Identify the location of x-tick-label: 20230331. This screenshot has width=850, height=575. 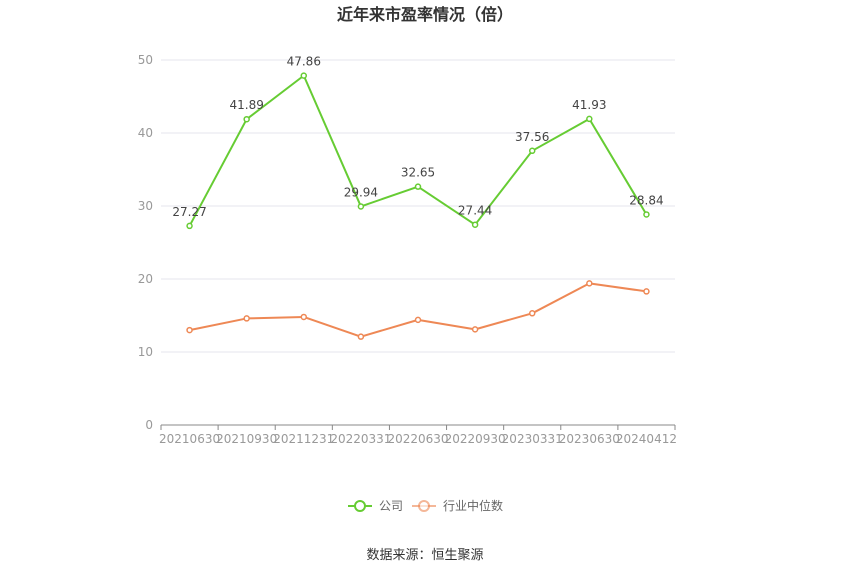
(532, 439).